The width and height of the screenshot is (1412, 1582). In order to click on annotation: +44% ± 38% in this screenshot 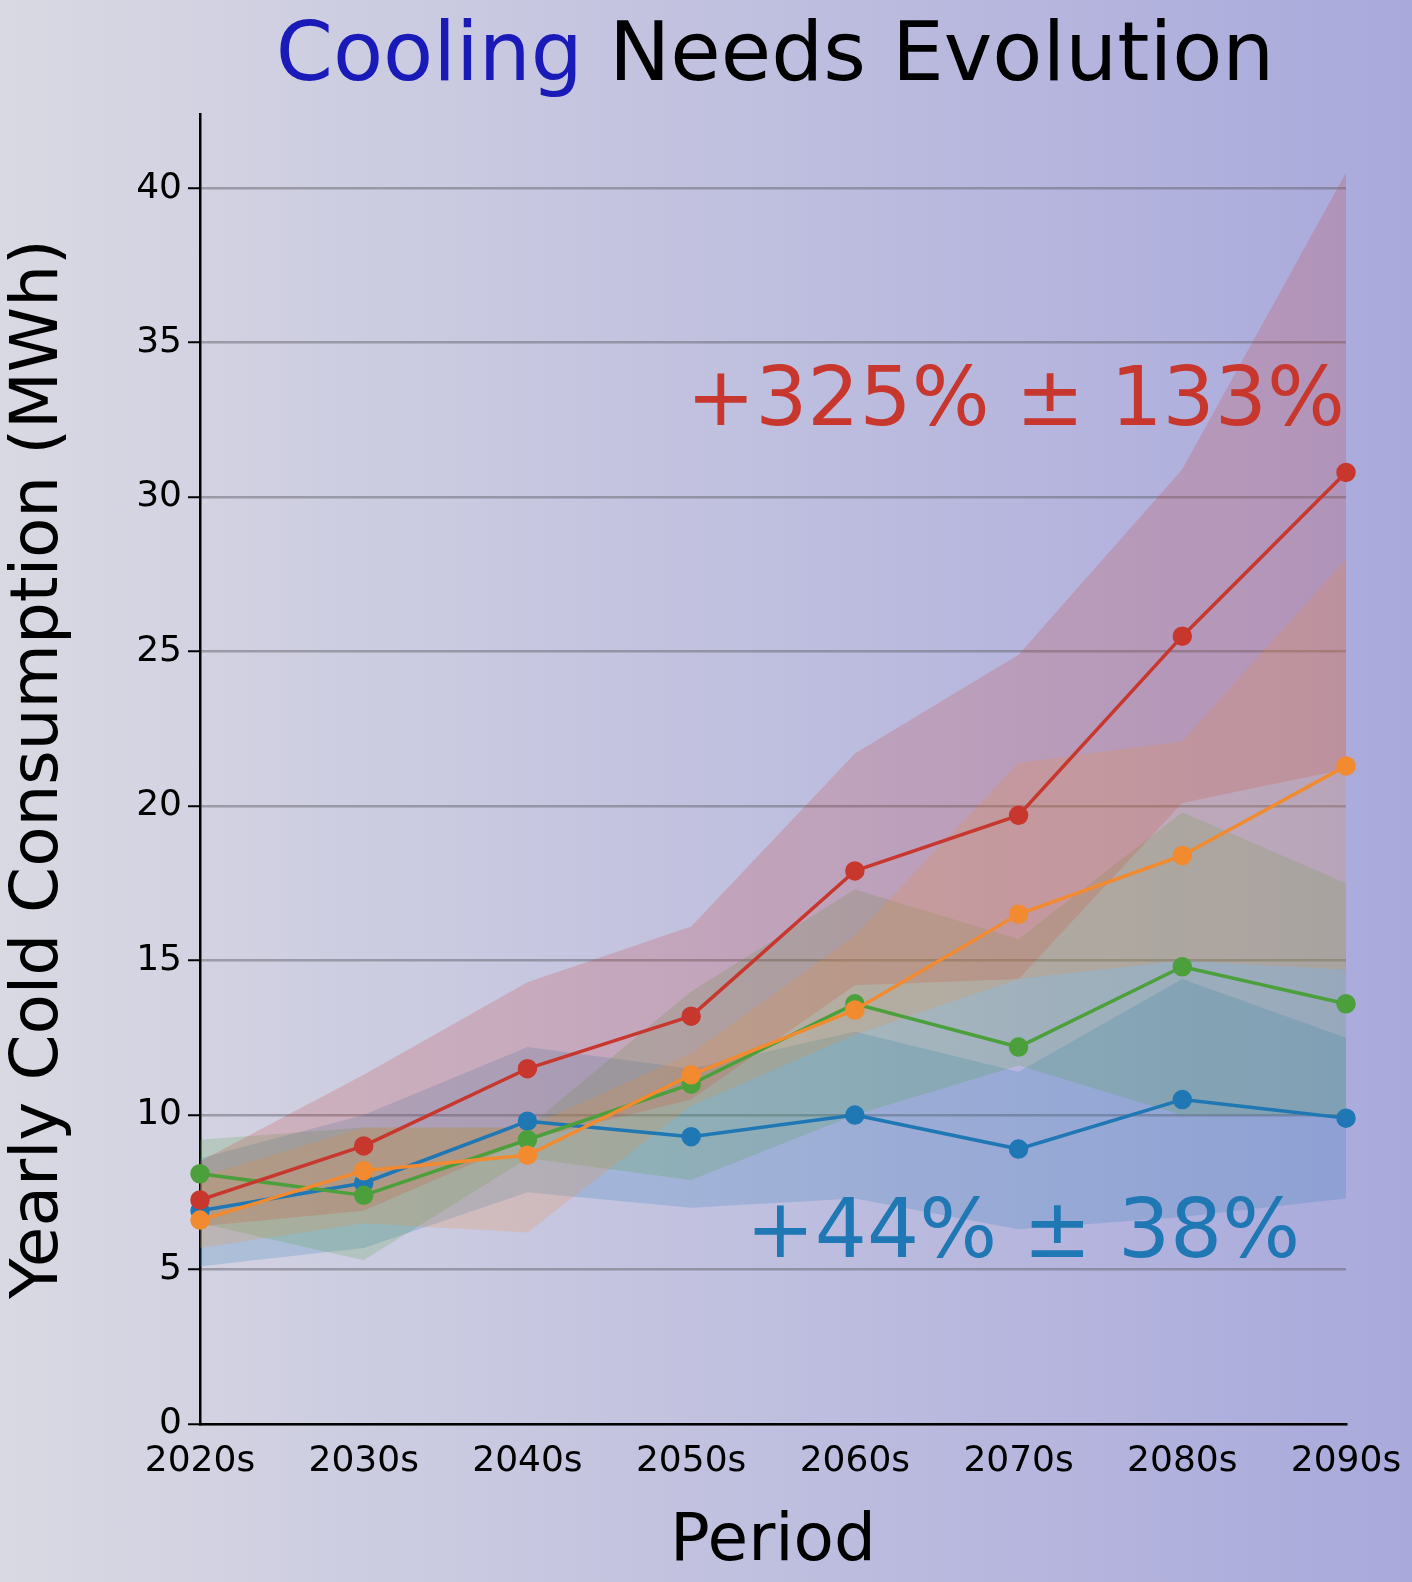, I will do `click(1023, 1227)`.